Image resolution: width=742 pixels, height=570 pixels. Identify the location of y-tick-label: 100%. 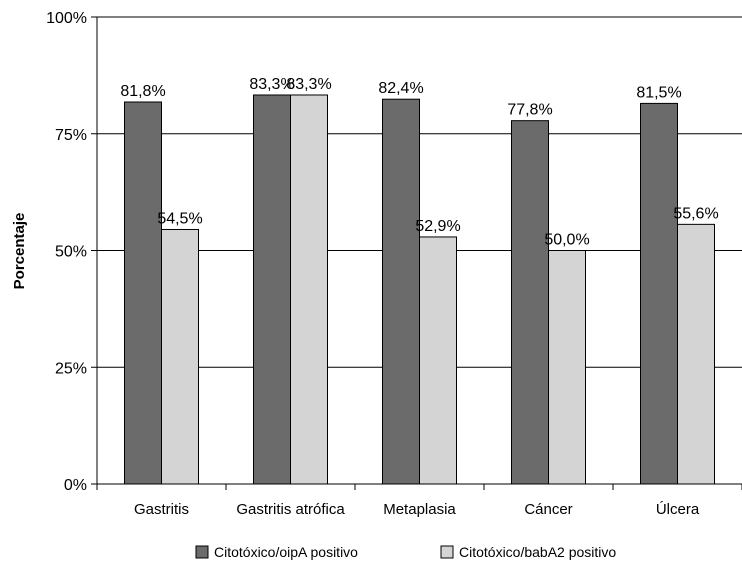
(66, 18).